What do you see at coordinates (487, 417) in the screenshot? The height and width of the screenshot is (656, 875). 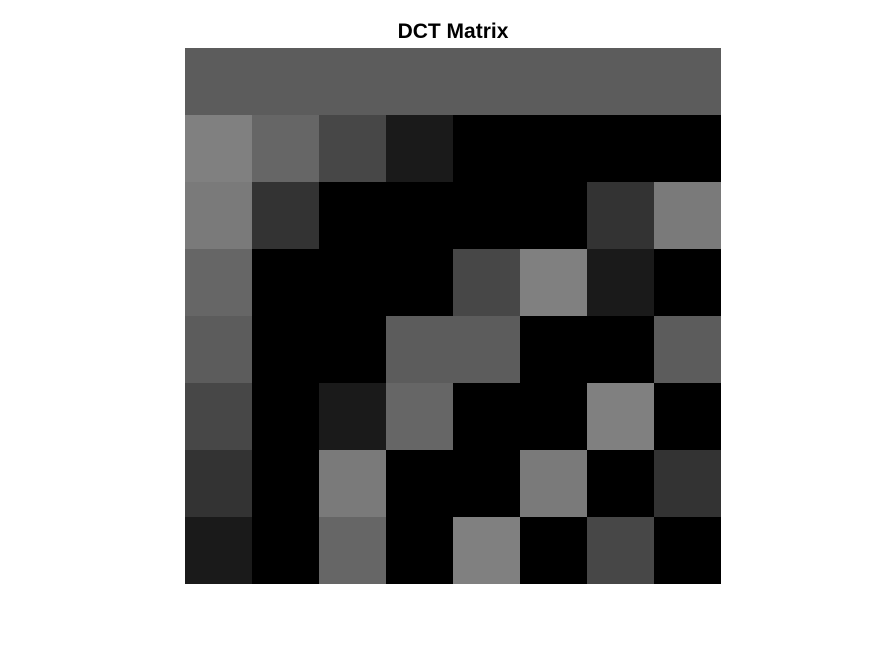 I see `heatmap-cell-r6-c5` at bounding box center [487, 417].